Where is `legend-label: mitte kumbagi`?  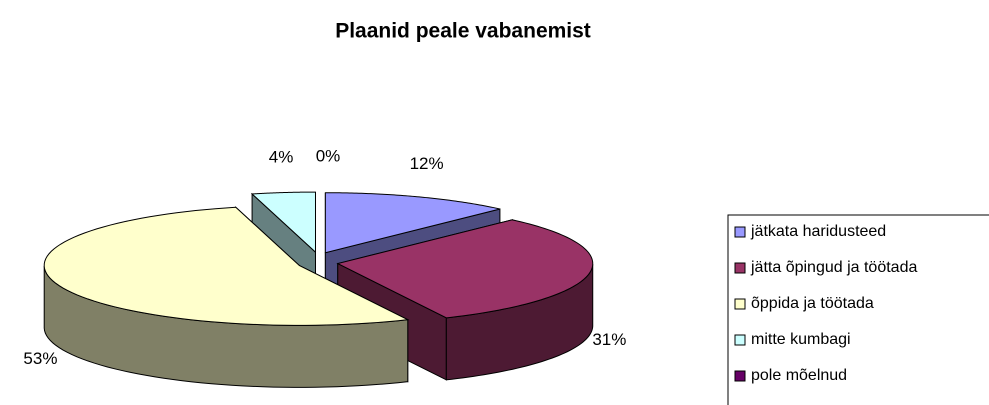
legend-label: mitte kumbagi is located at coordinates (801, 339).